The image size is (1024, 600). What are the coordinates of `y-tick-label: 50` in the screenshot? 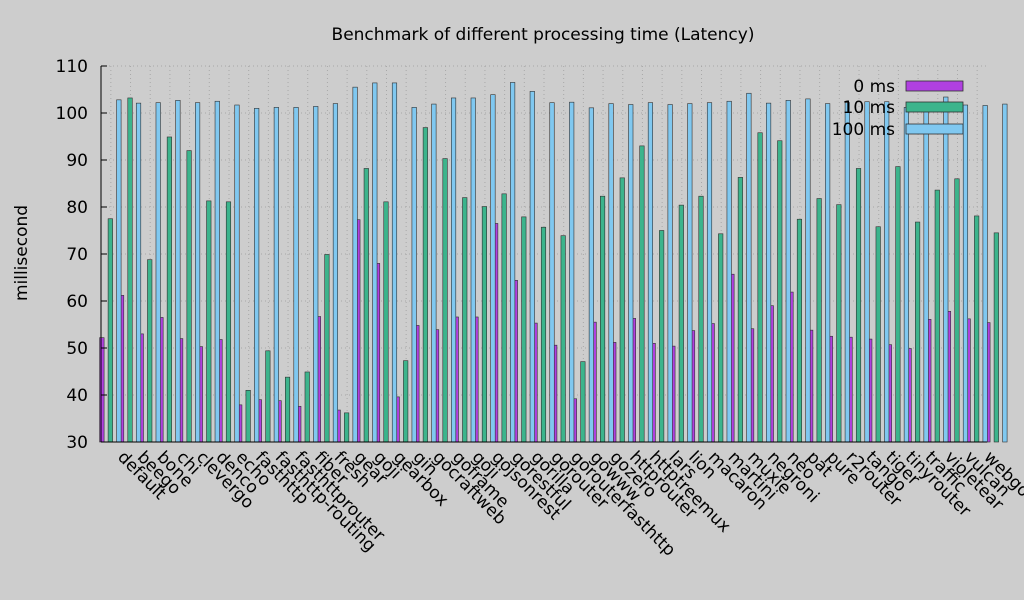 It's located at (77, 349).